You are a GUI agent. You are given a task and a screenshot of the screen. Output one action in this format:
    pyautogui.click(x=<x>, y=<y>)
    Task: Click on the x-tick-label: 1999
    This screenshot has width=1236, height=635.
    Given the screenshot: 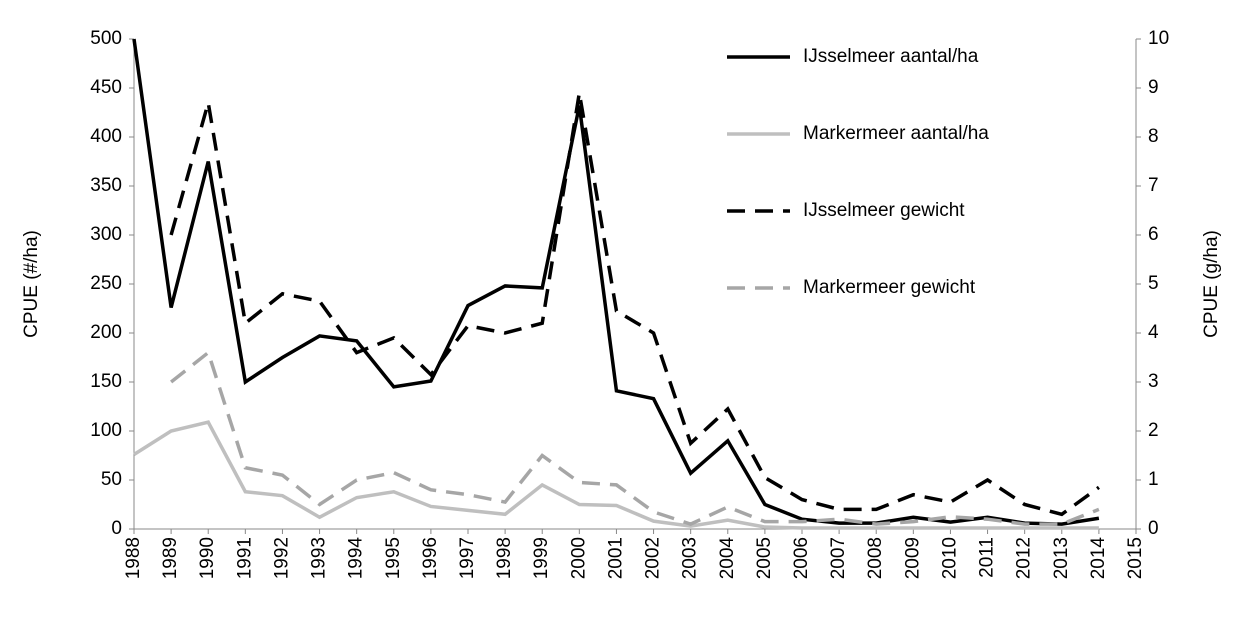 What is the action you would take?
    pyautogui.click(x=541, y=558)
    